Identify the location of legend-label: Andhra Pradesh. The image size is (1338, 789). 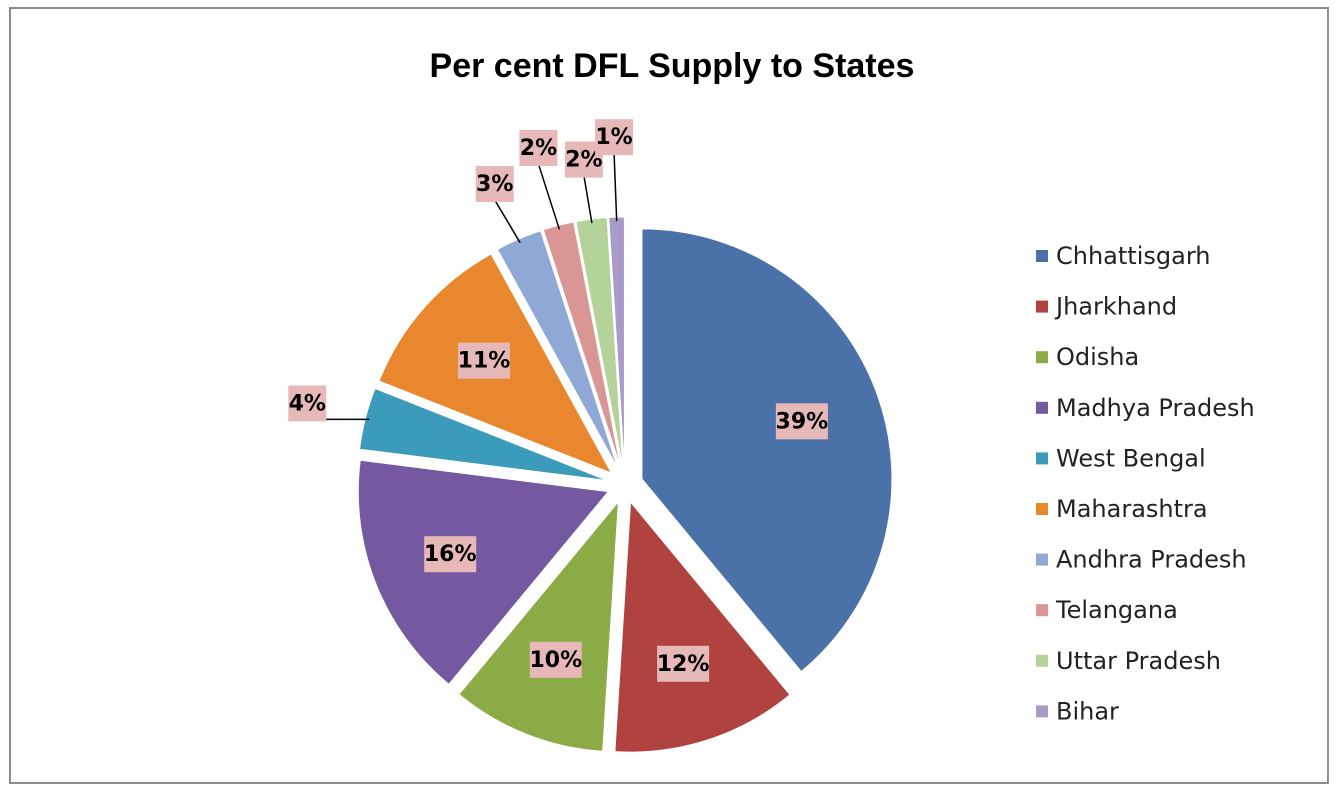
(1151, 560).